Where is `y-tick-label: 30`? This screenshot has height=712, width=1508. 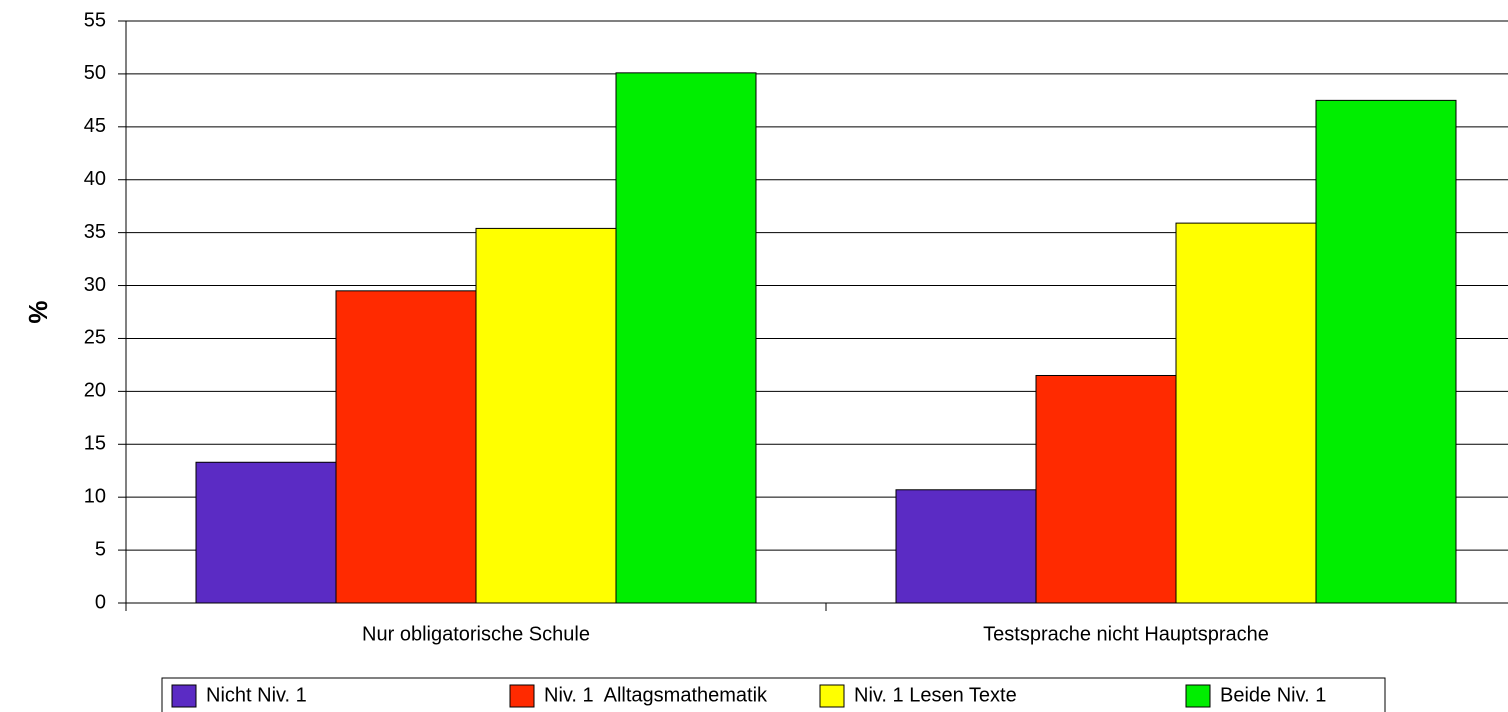
y-tick-label: 30 is located at coordinates (95, 285).